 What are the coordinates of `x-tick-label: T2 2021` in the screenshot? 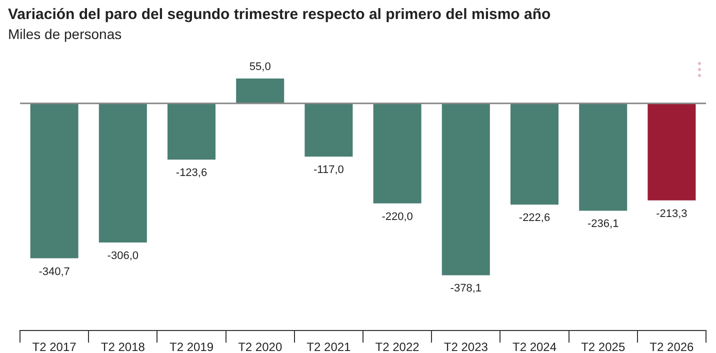 It's located at (329, 346).